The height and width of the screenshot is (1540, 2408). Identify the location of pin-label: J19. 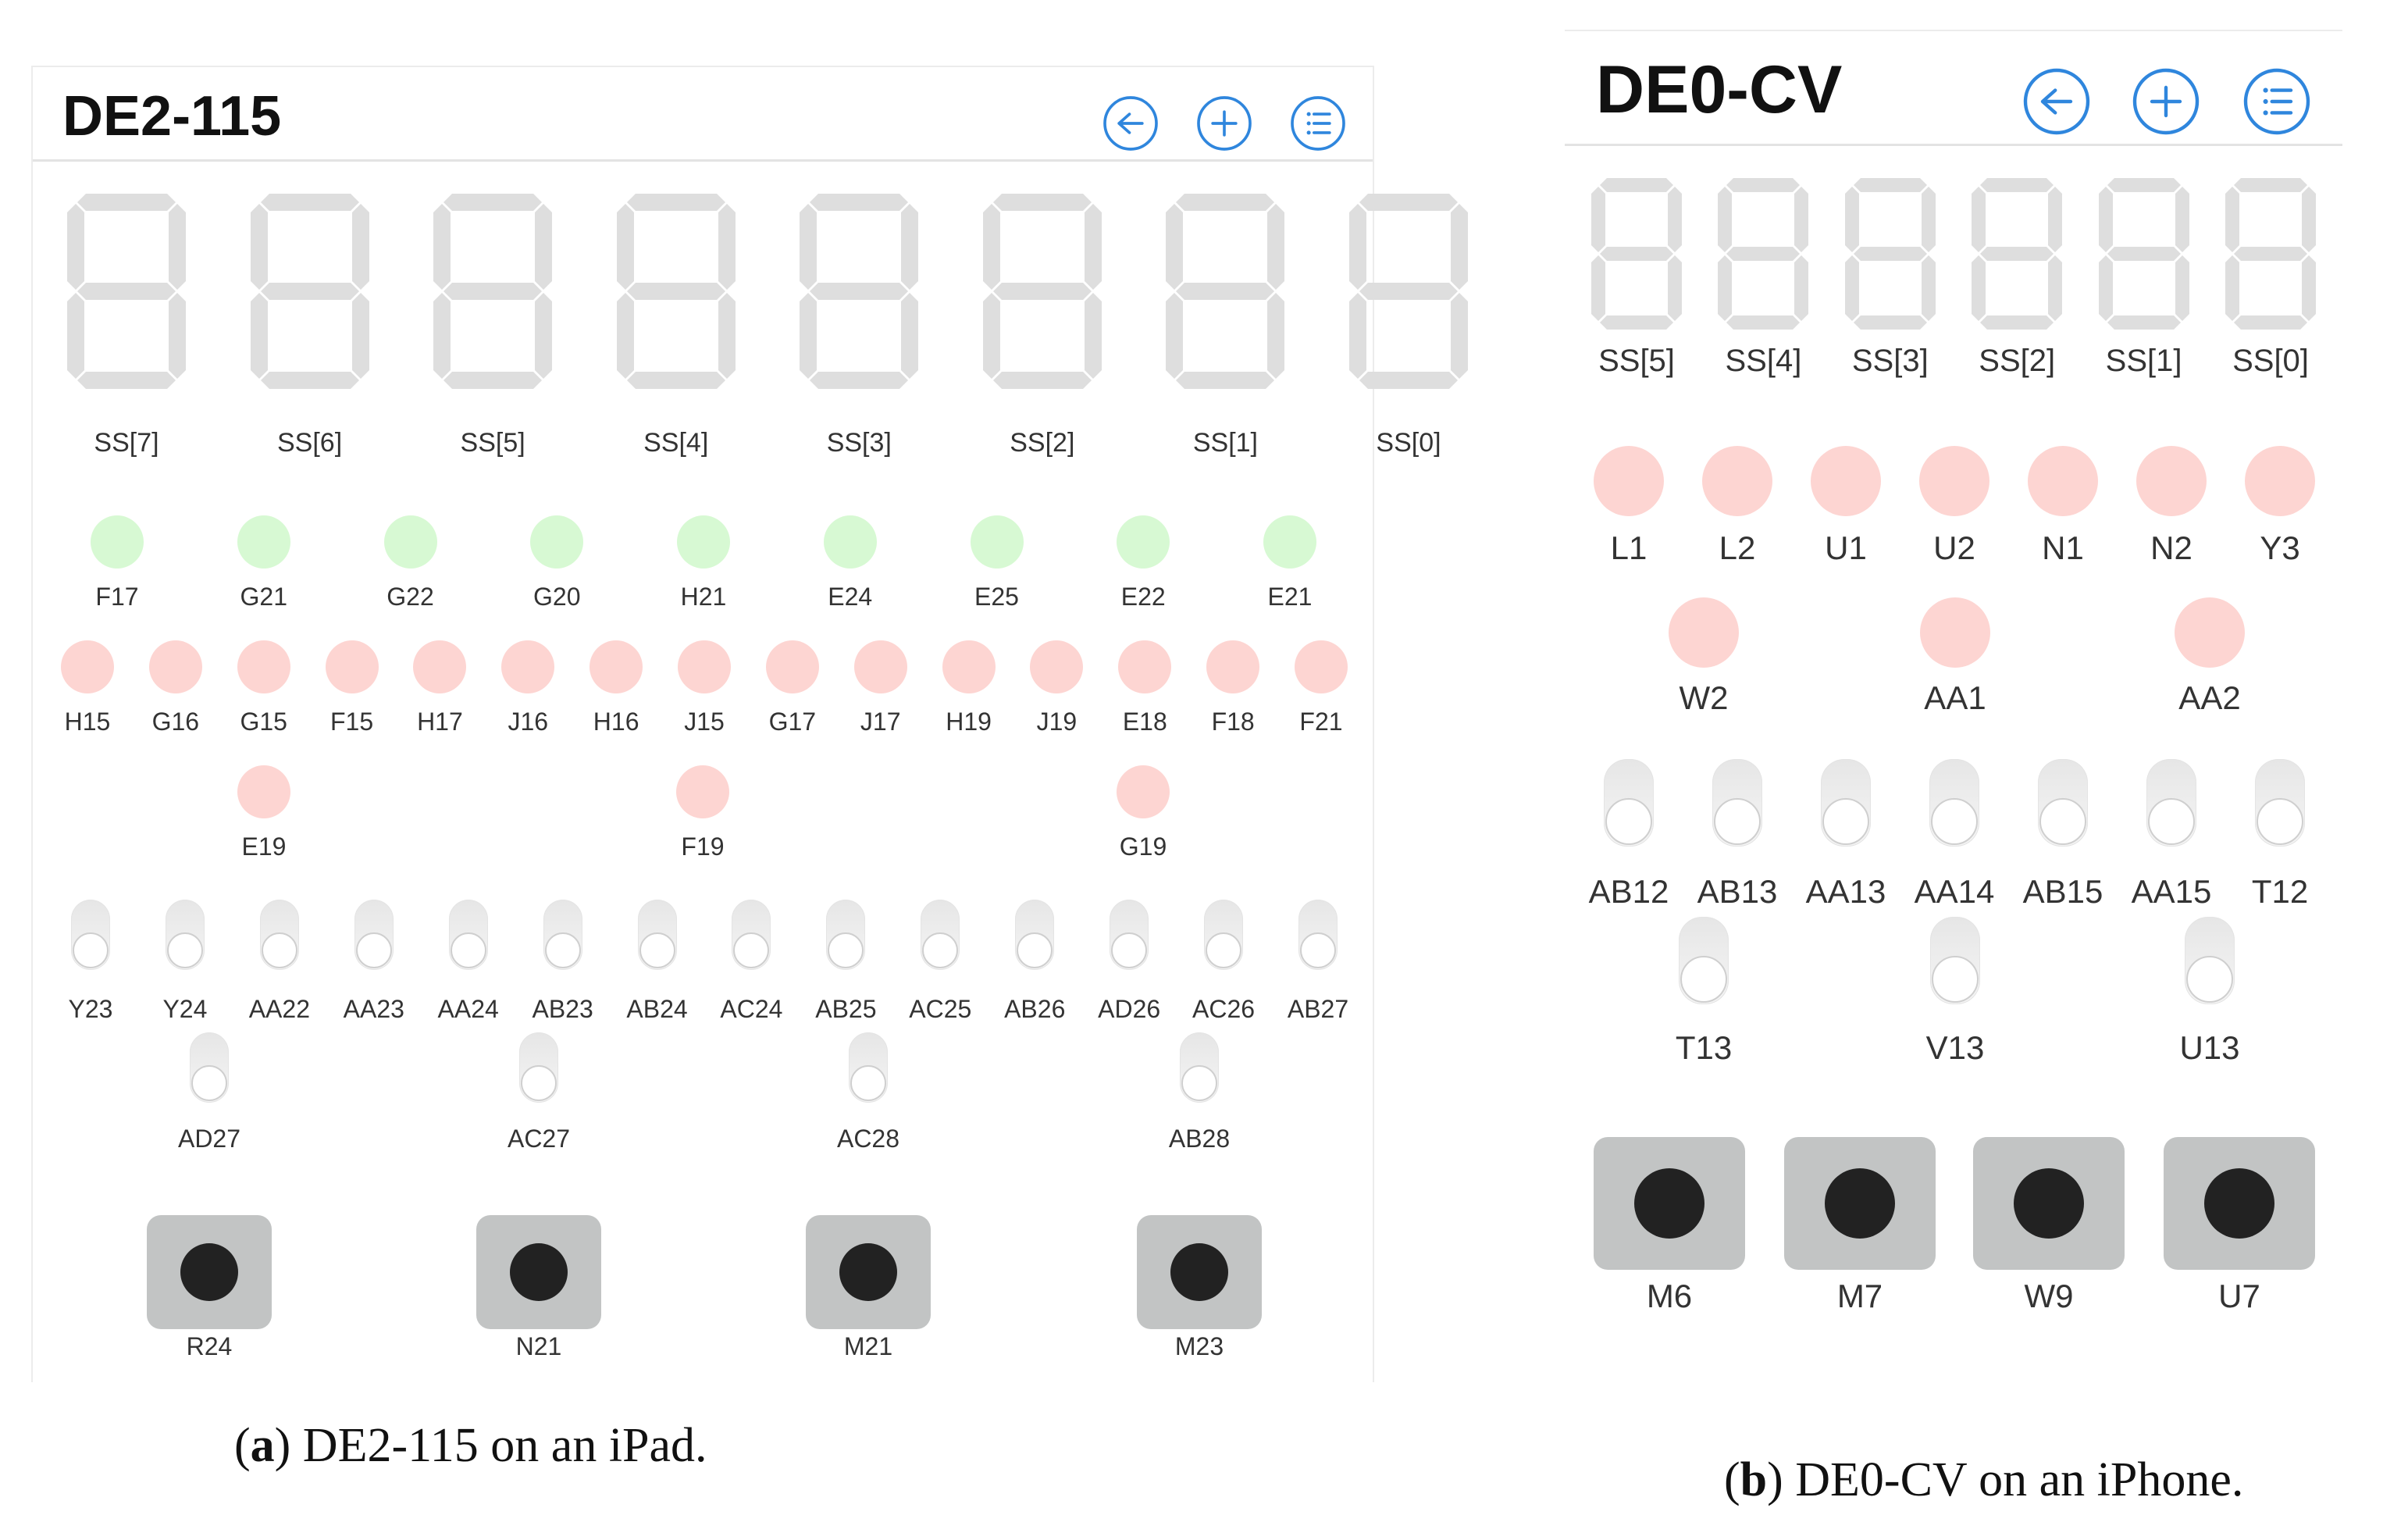
(1057, 722).